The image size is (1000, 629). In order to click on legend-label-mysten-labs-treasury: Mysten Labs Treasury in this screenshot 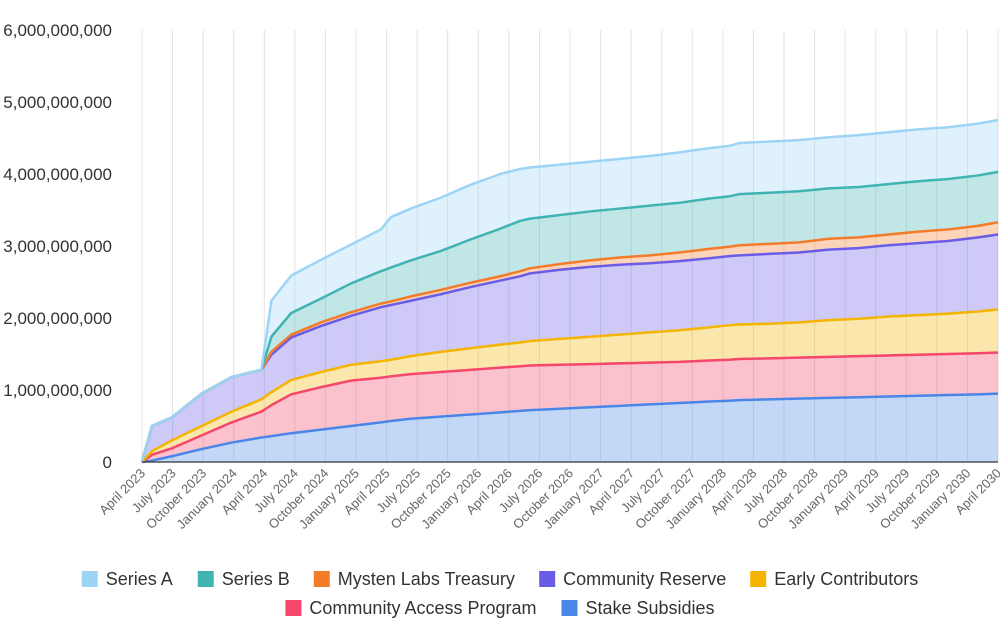, I will do `click(426, 579)`.